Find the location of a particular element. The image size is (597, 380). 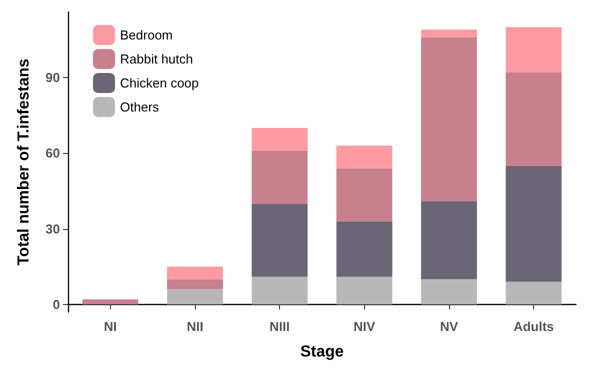

y-tick-label: 60 is located at coordinates (53, 153).